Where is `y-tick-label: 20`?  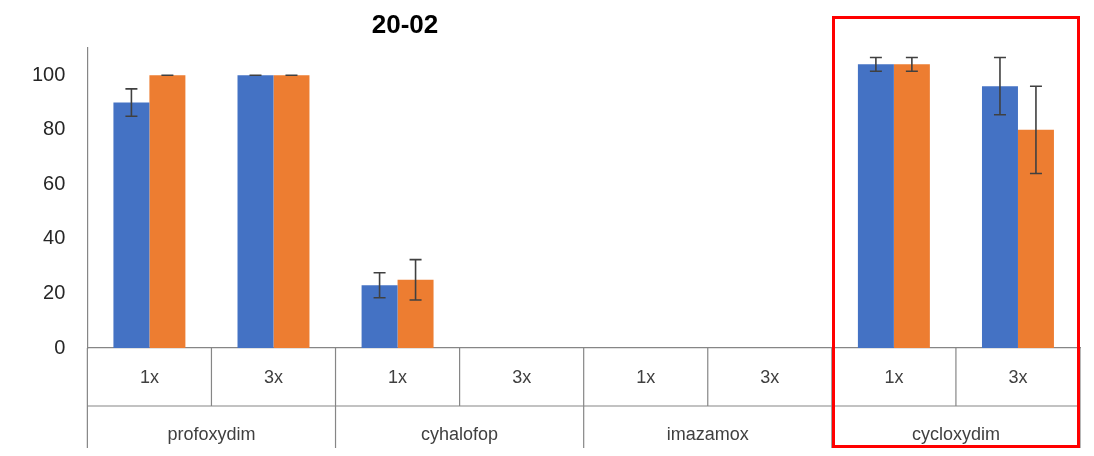 y-tick-label: 20 is located at coordinates (54, 291).